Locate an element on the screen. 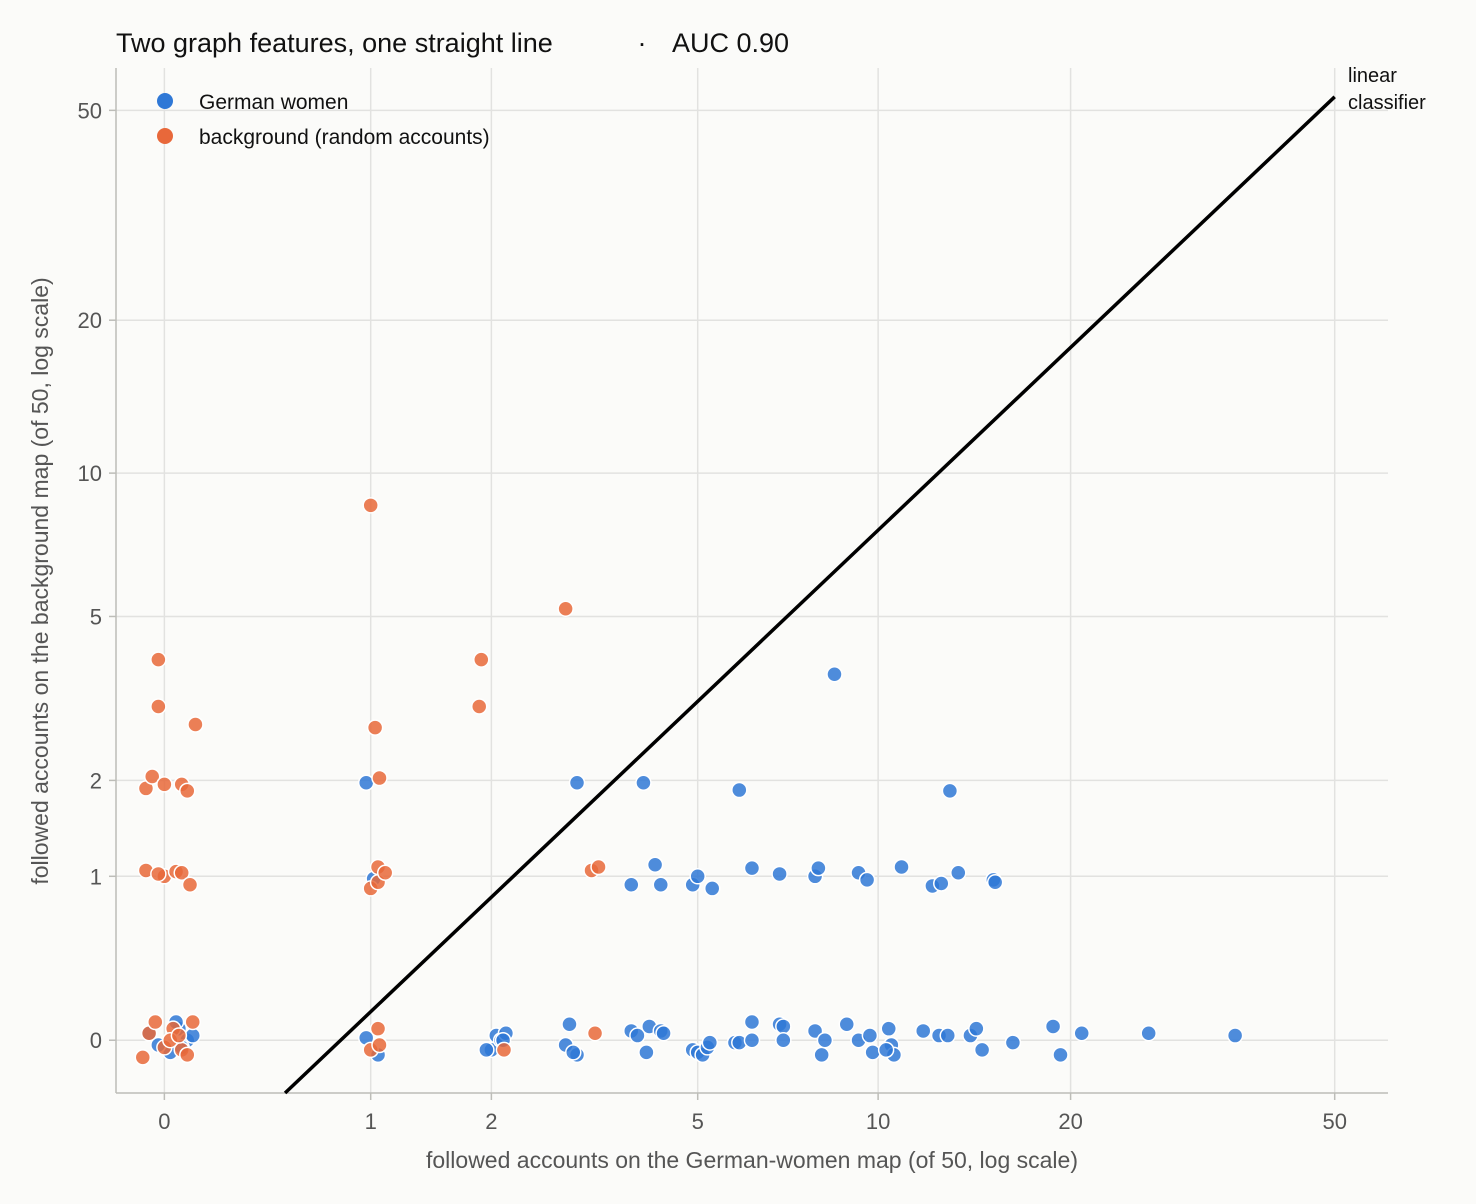 Image resolution: width=1476 pixels, height=1204 pixels. x-tick-label: 50 is located at coordinates (1334, 1121).